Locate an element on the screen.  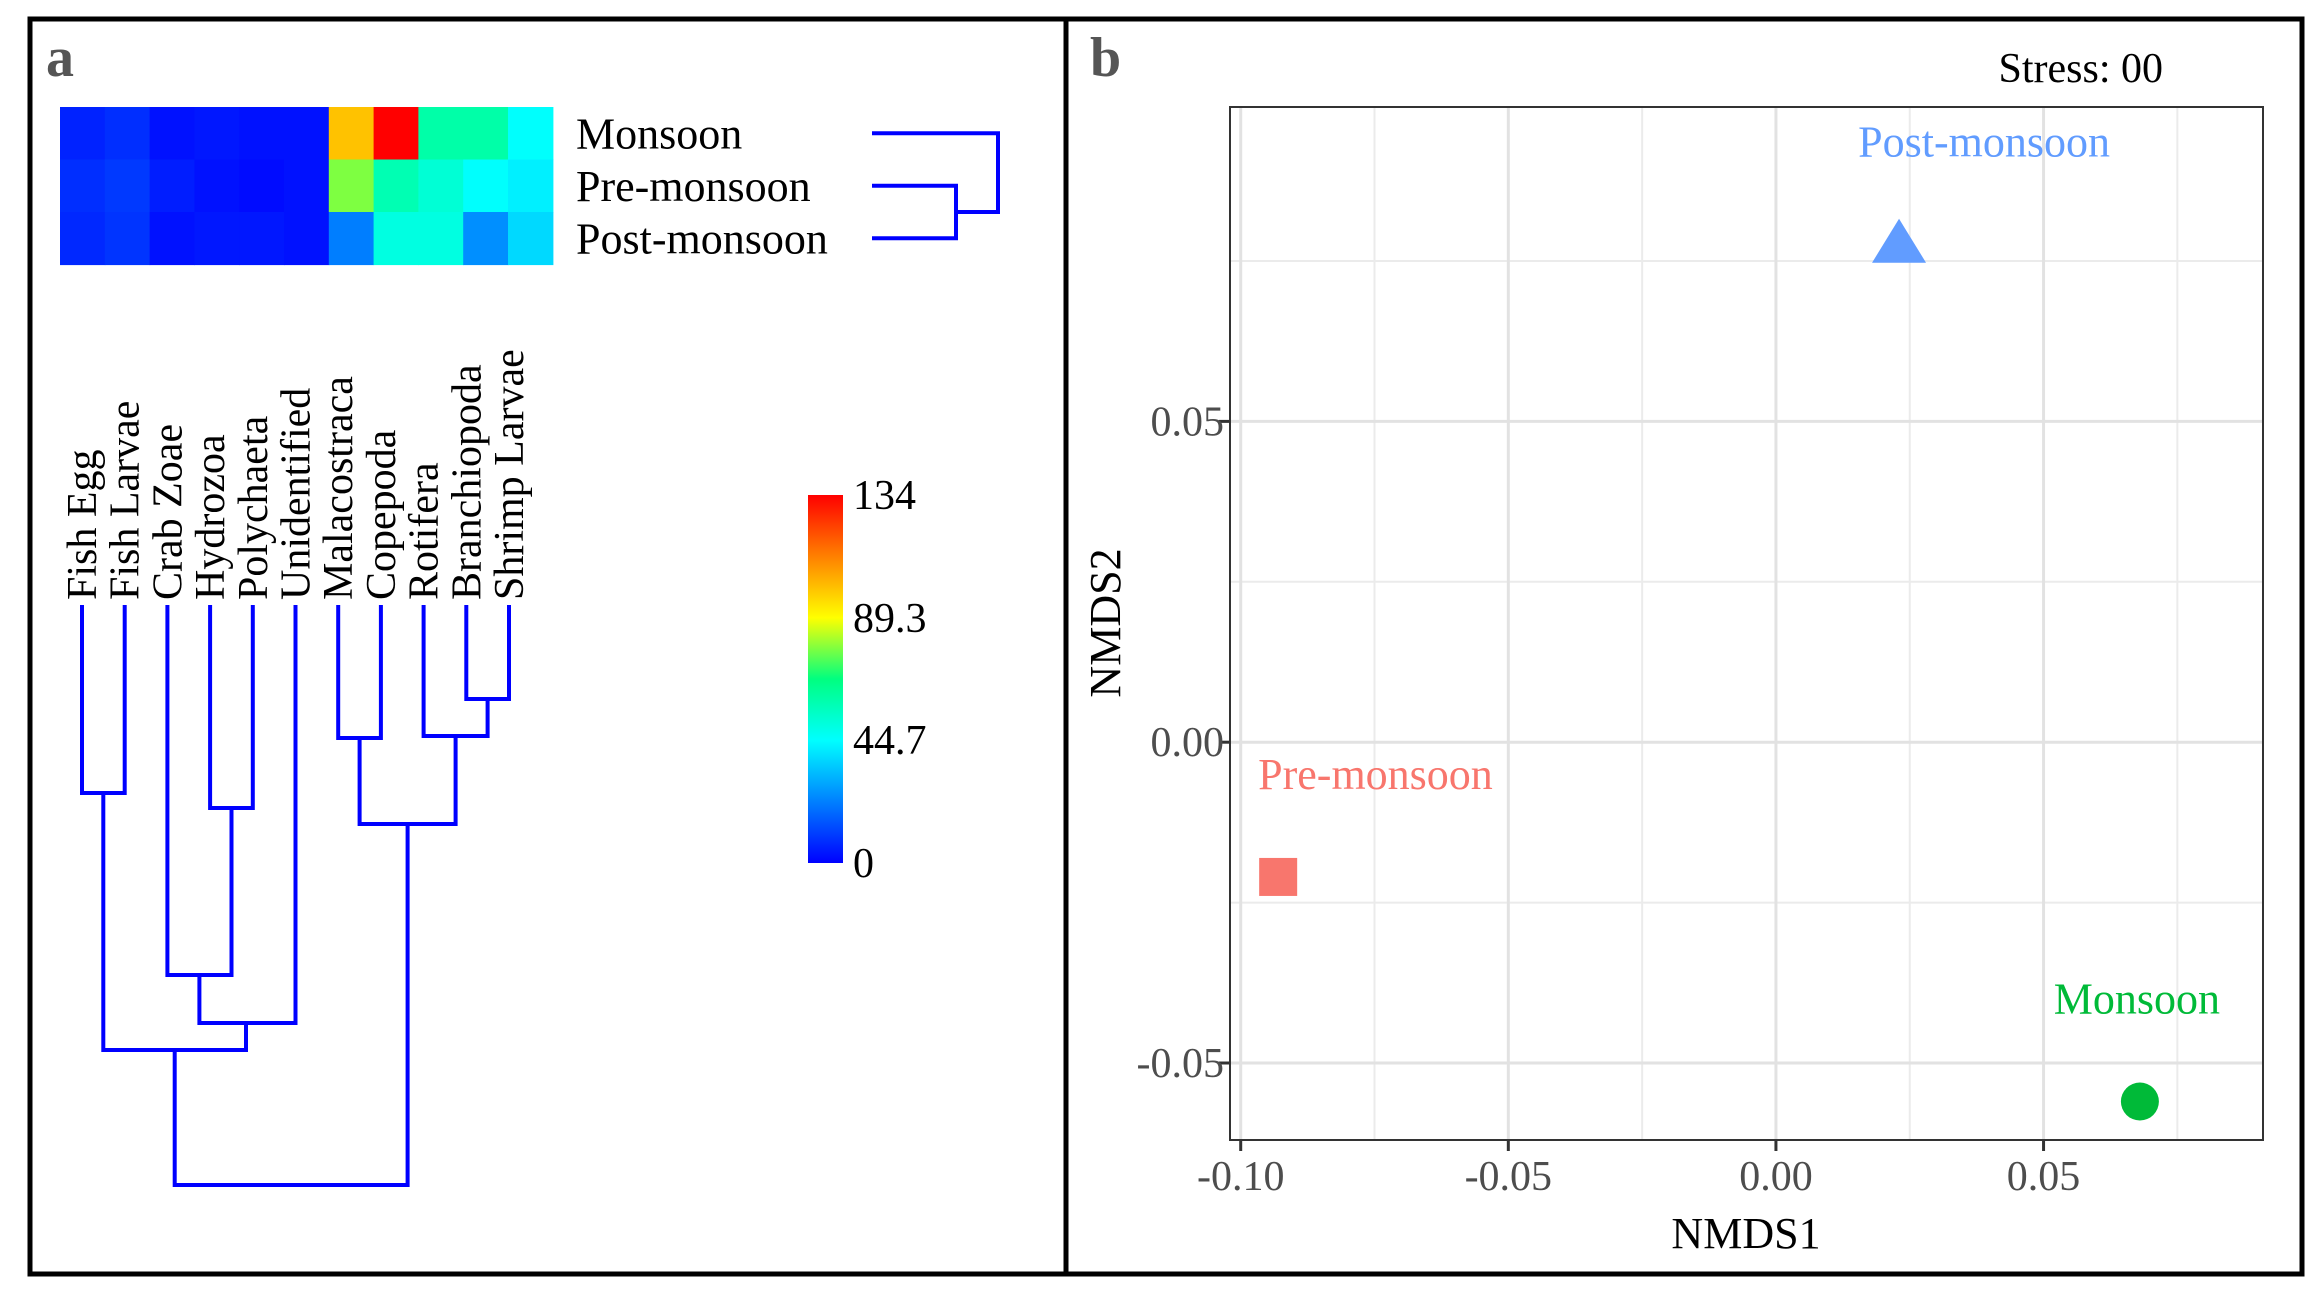
colorbar-tick-0: 0 is located at coordinates (863, 864).